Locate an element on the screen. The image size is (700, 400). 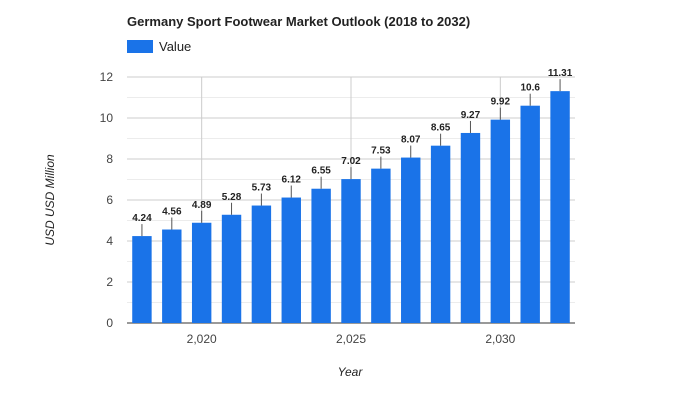
legend: Value is located at coordinates (159, 46).